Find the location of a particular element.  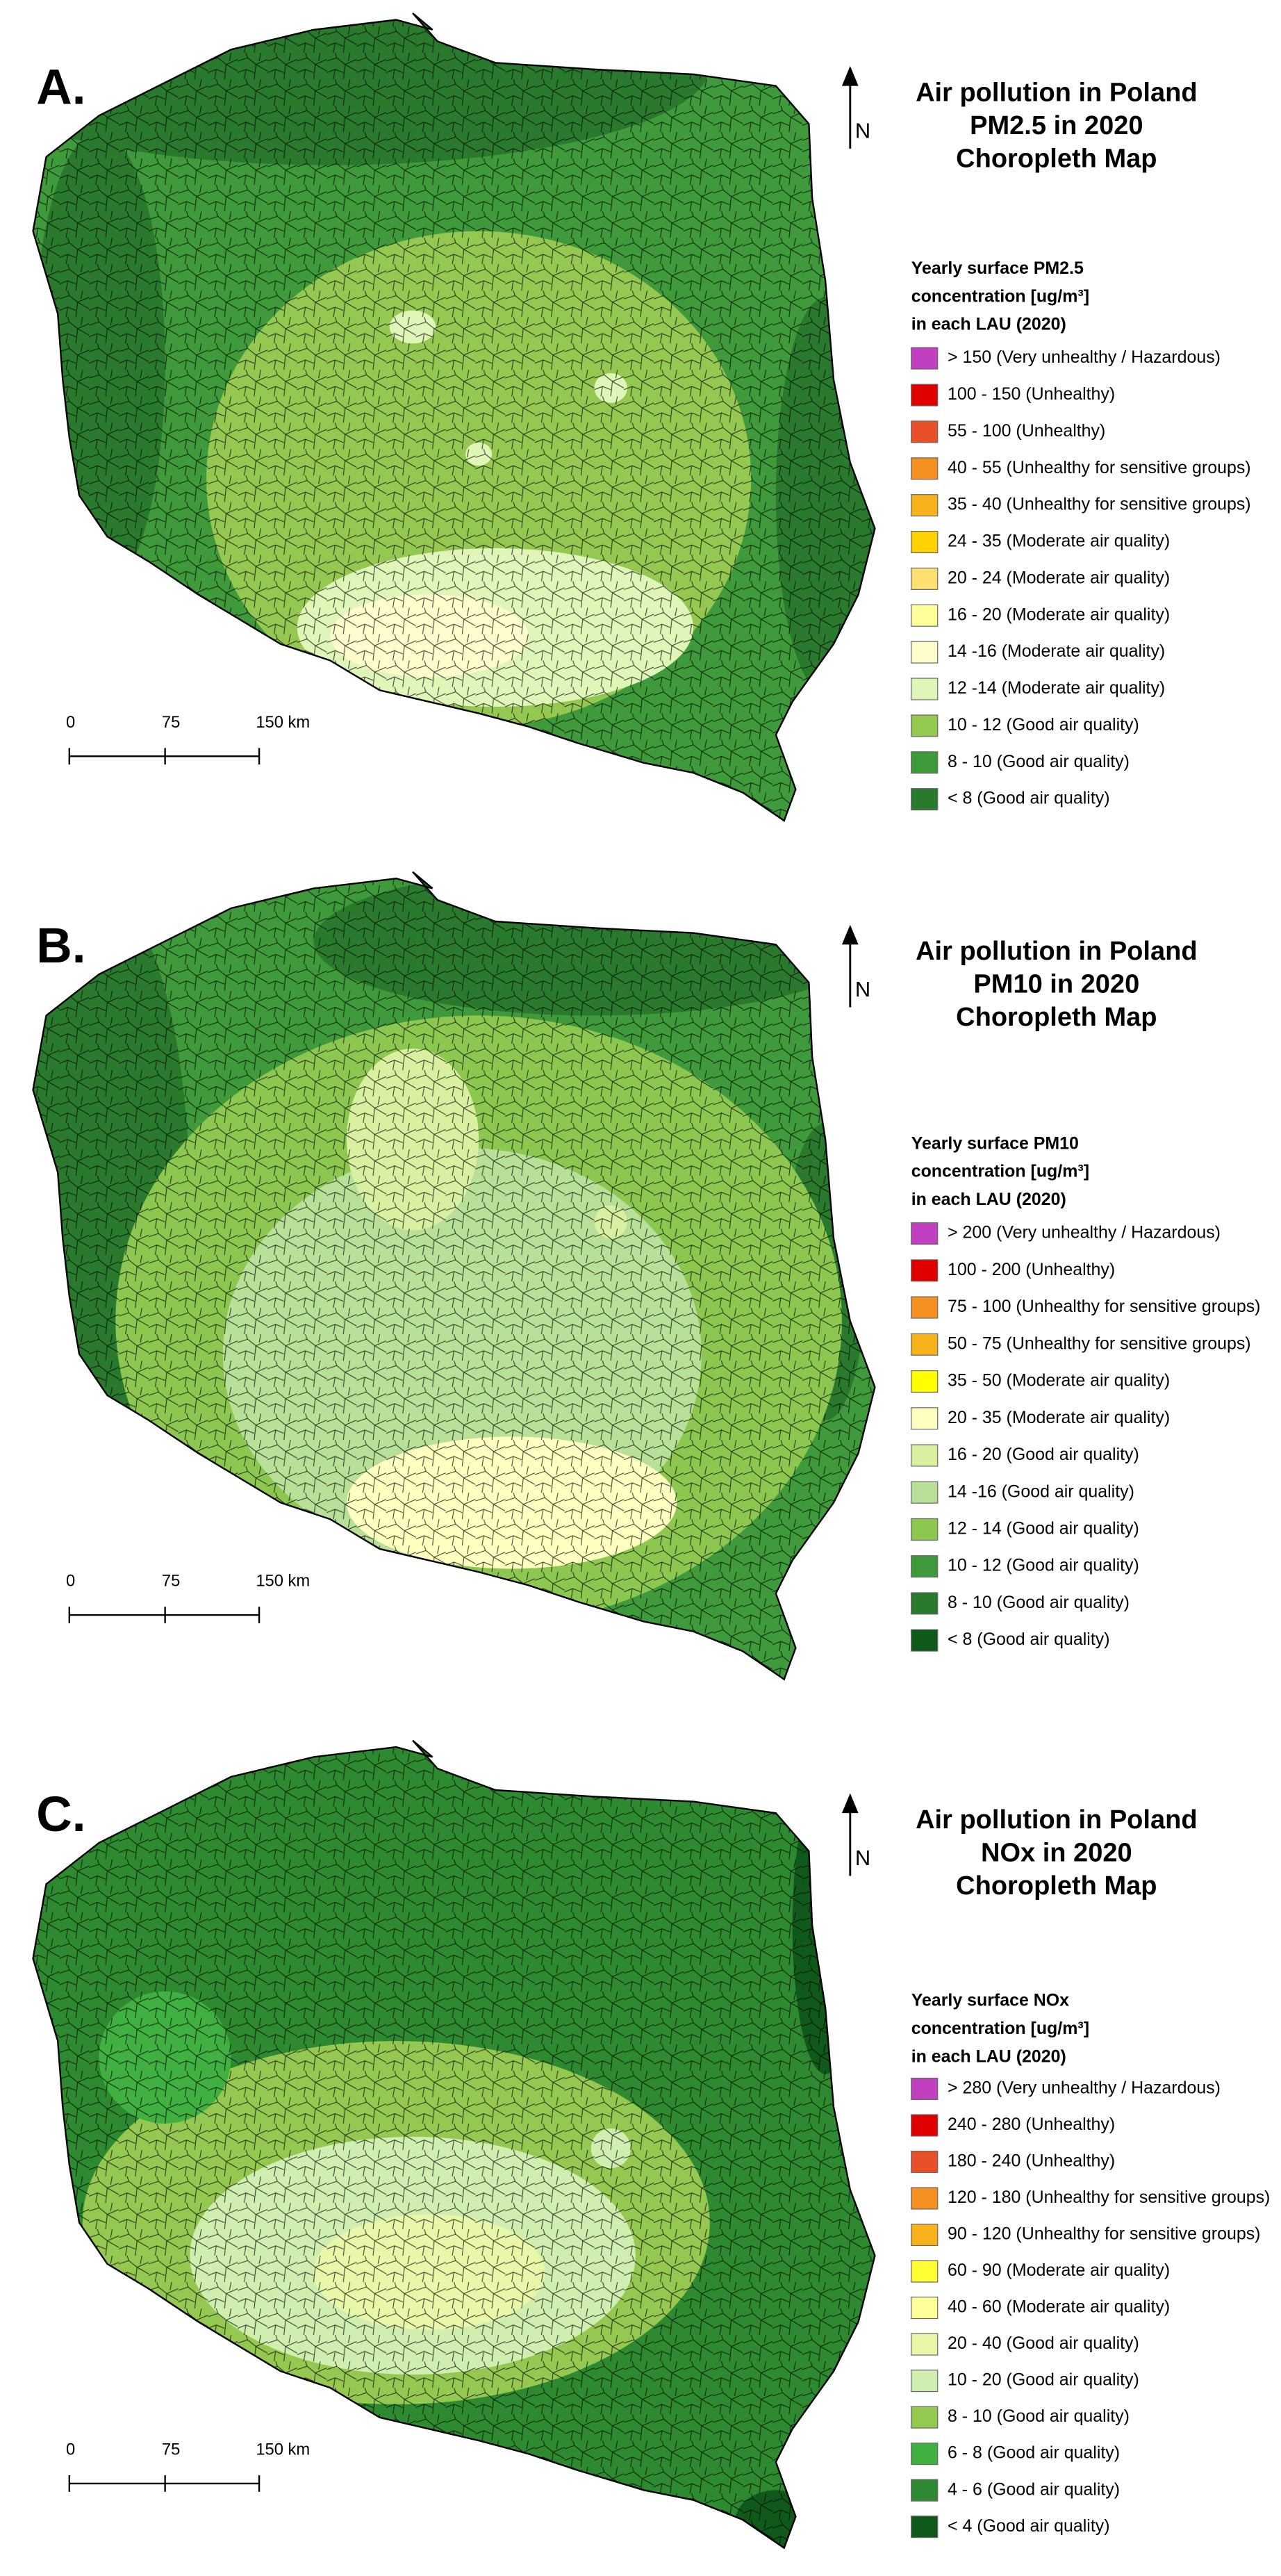

legend-label: 10 - 12 (Good air quality) is located at coordinates (1043, 725).